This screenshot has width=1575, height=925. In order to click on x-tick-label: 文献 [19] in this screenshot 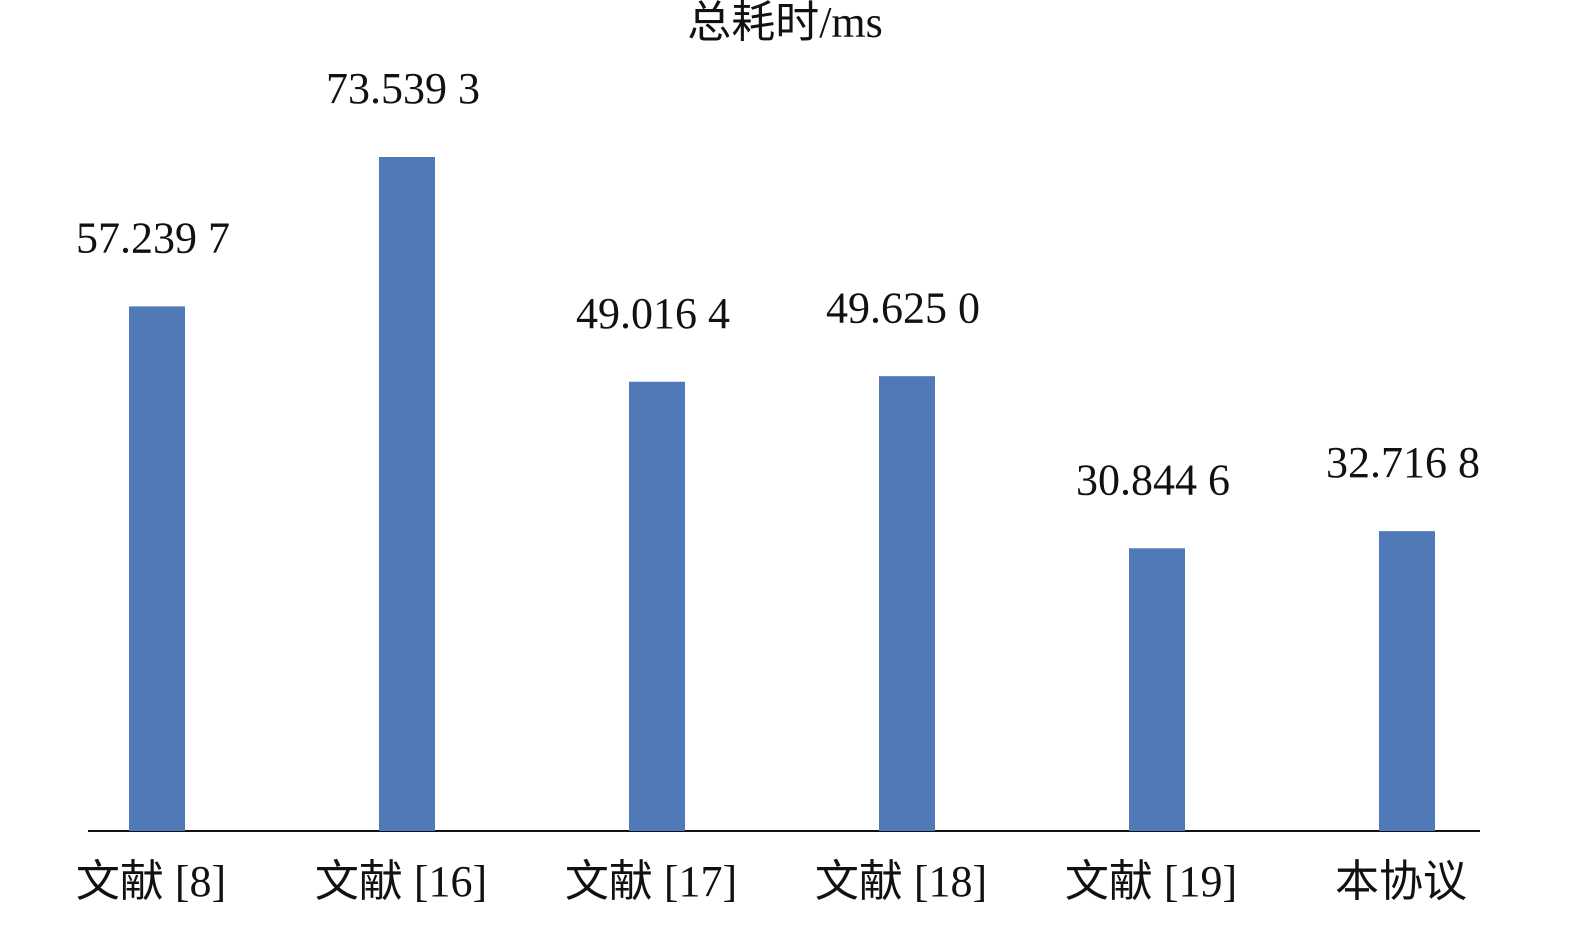, I will do `click(1151, 881)`.